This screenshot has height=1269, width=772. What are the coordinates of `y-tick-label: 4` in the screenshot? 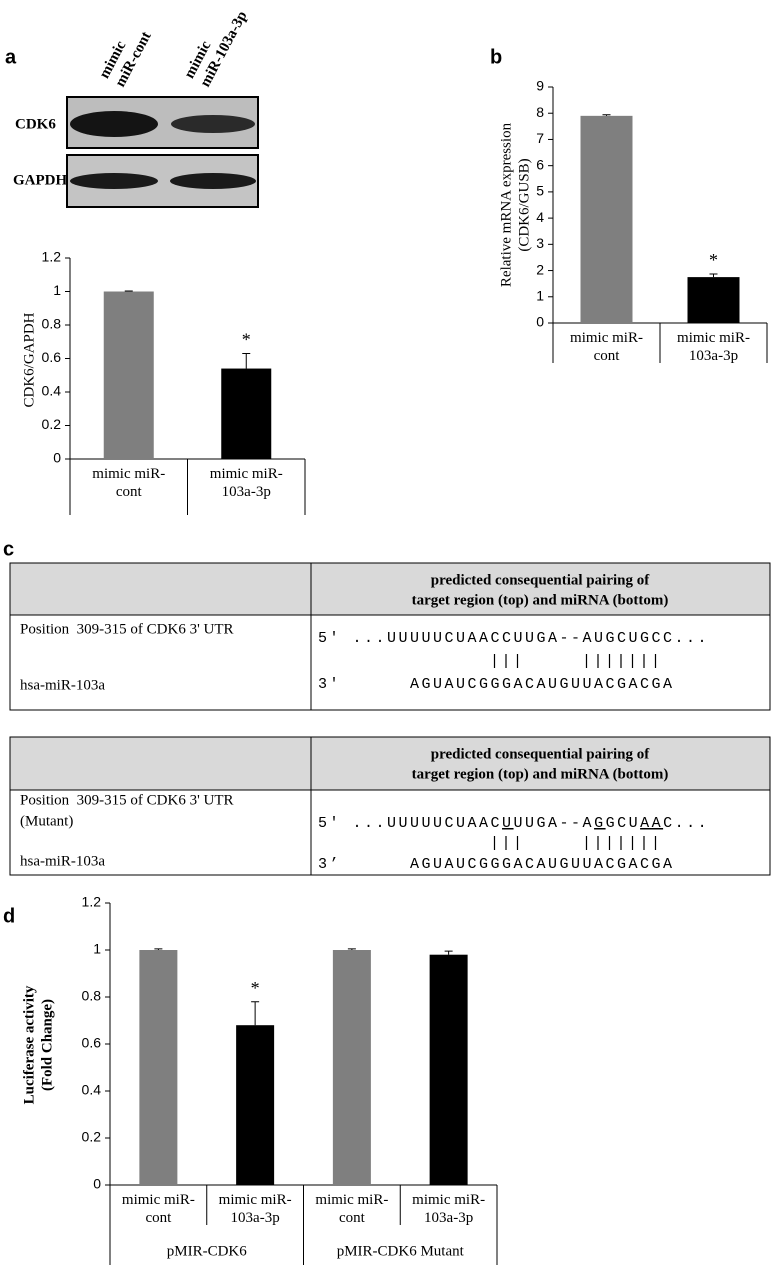 It's located at (540, 217).